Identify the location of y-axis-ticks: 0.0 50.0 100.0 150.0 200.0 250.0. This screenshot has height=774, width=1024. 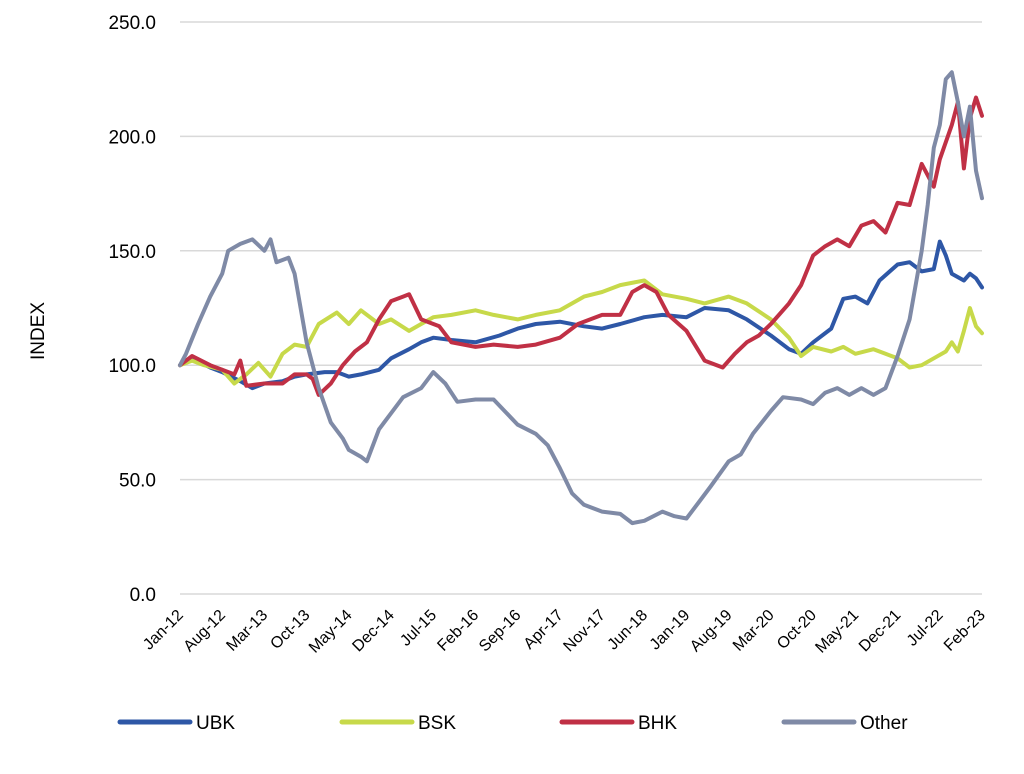
(132, 309).